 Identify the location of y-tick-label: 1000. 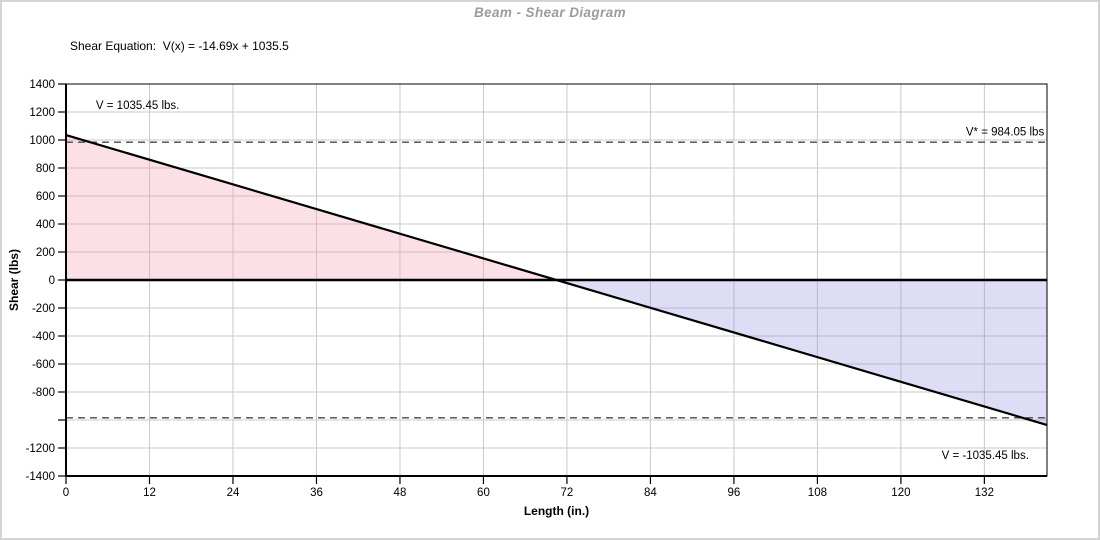
(42, 141).